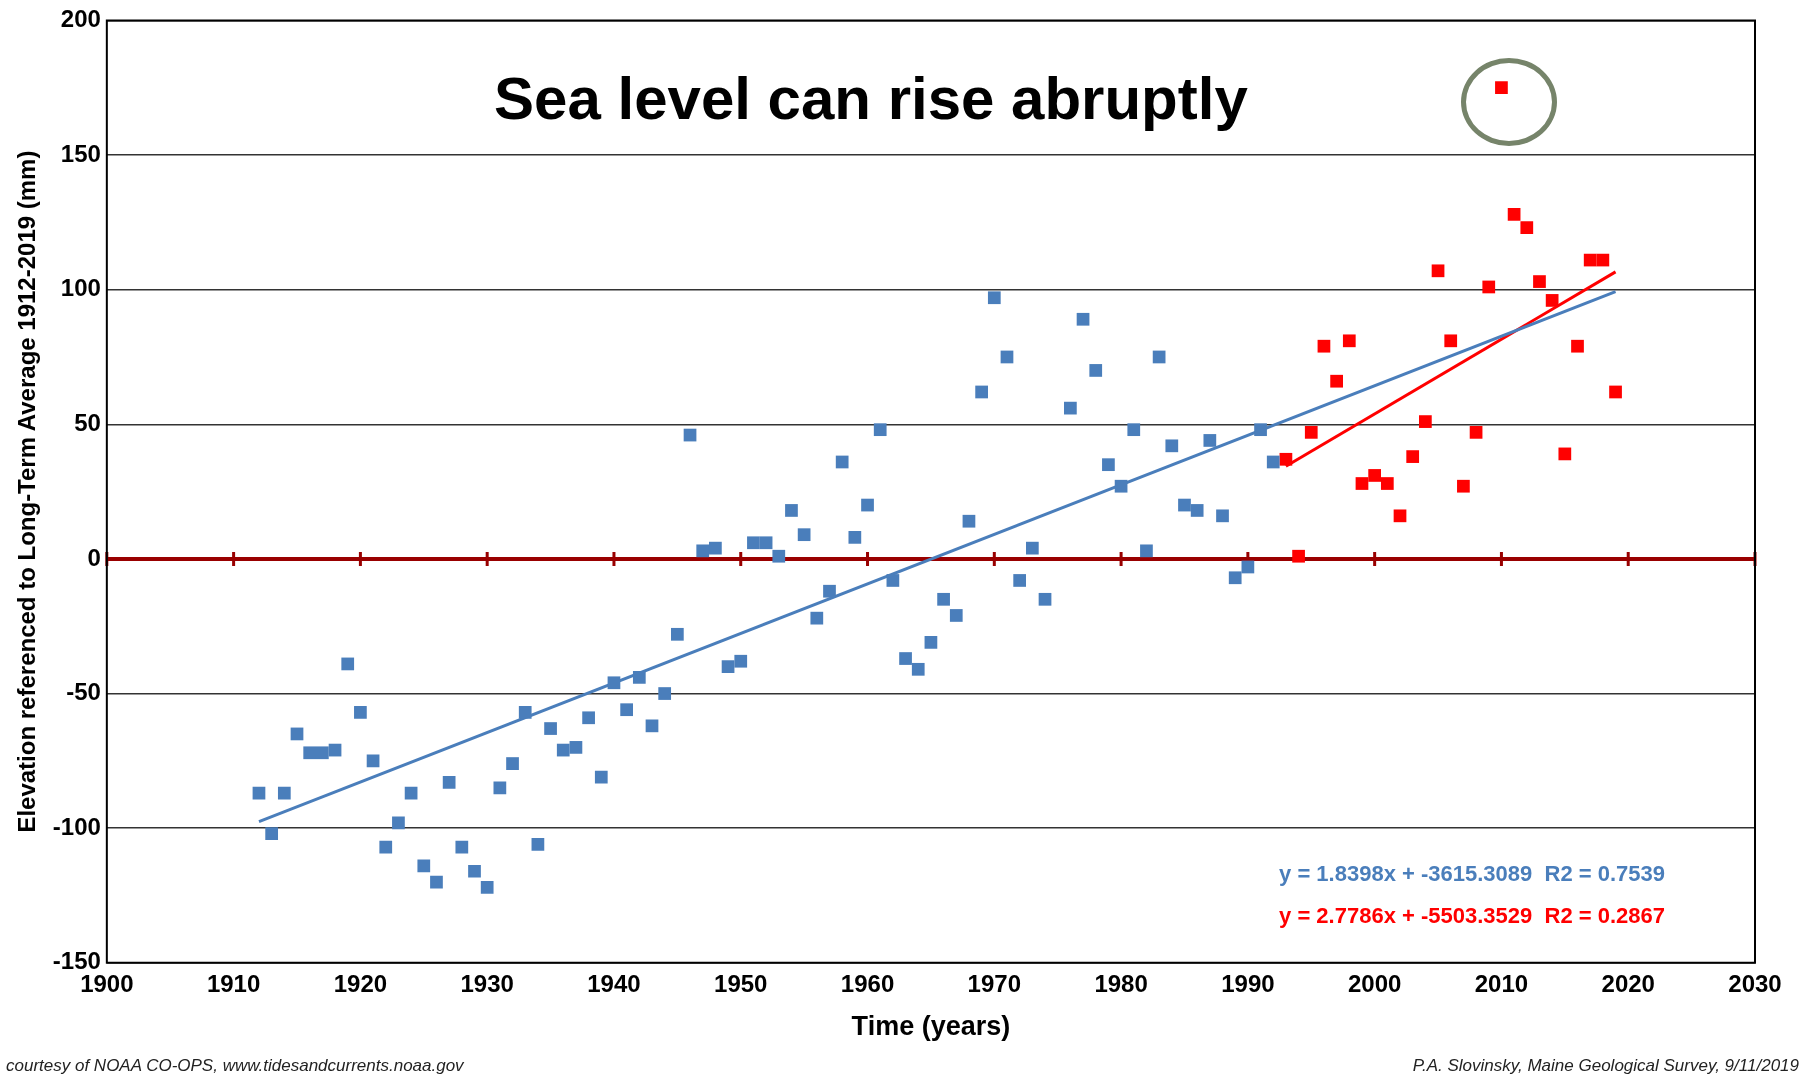  What do you see at coordinates (1501, 983) in the screenshot?
I see `x-tick-label: 2010` at bounding box center [1501, 983].